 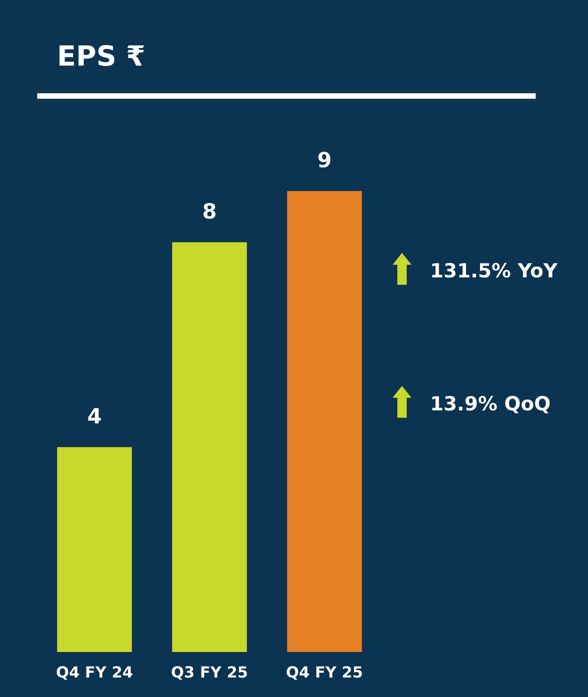 What do you see at coordinates (491, 405) in the screenshot?
I see `text: 13.9% QoQ` at bounding box center [491, 405].